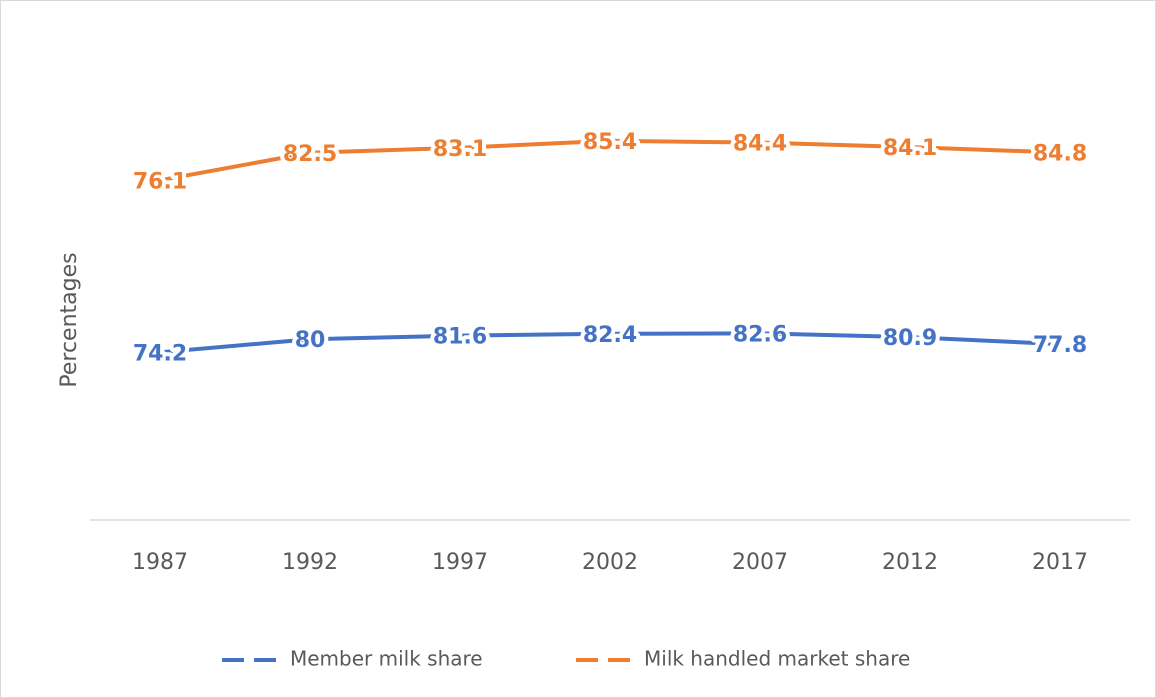 The width and height of the screenshot is (1156, 698). What do you see at coordinates (460, 337) in the screenshot?
I see `data-label: 81.6` at bounding box center [460, 337].